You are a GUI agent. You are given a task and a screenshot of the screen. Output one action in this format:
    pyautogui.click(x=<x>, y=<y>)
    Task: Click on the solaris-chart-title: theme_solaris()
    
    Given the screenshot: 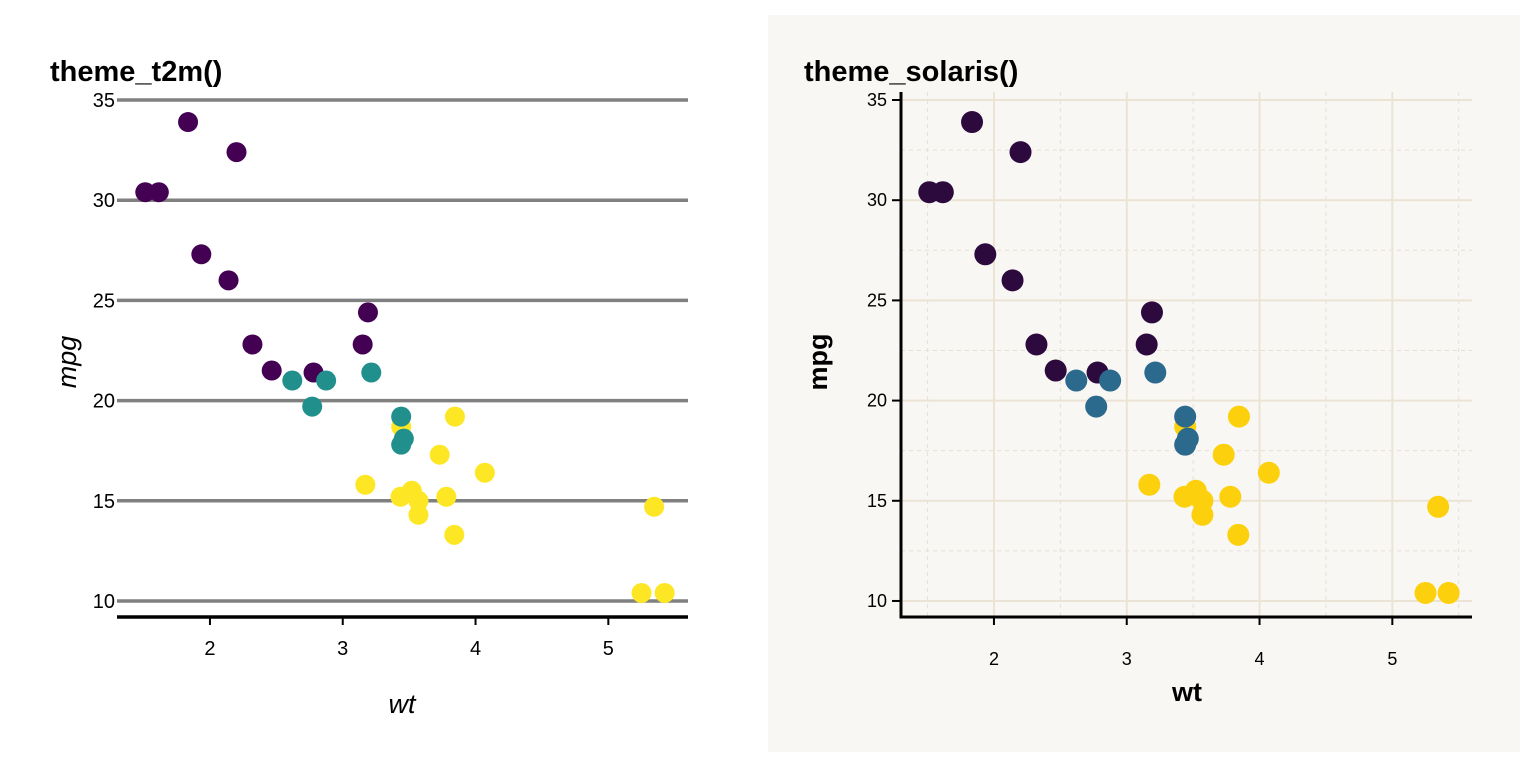 What is the action you would take?
    pyautogui.click(x=911, y=72)
    